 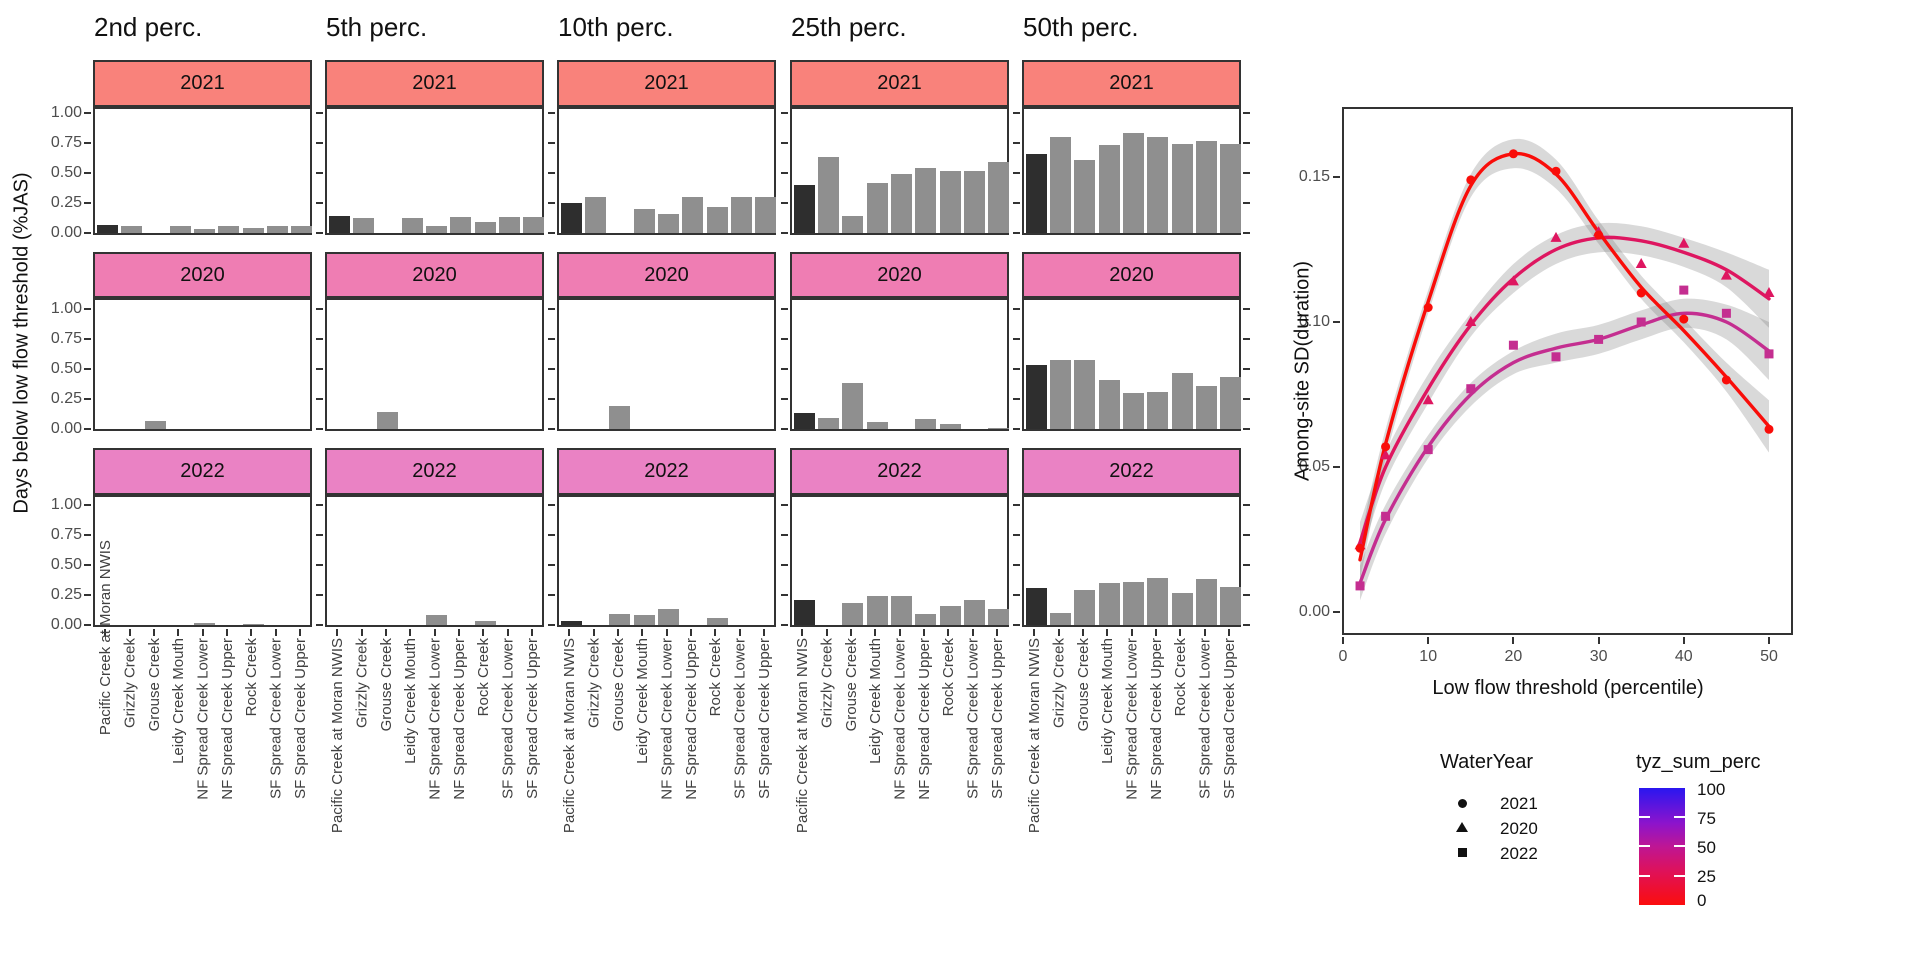 I want to click on y-tick-label: 0.50, so click(x=66, y=172).